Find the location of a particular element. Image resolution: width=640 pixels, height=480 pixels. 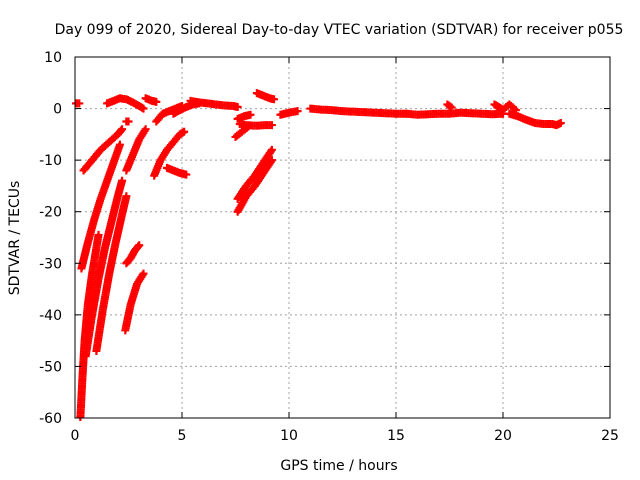

x-axis-label: GPS time / hours is located at coordinates (338, 466).